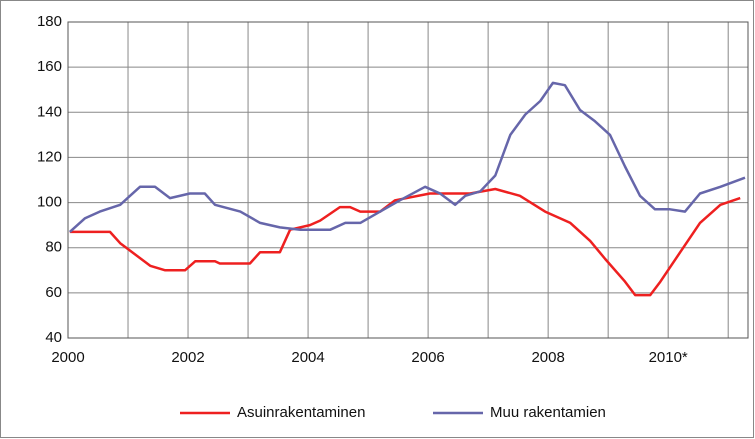  What do you see at coordinates (668, 357) in the screenshot?
I see `x-tick-label: 2010*` at bounding box center [668, 357].